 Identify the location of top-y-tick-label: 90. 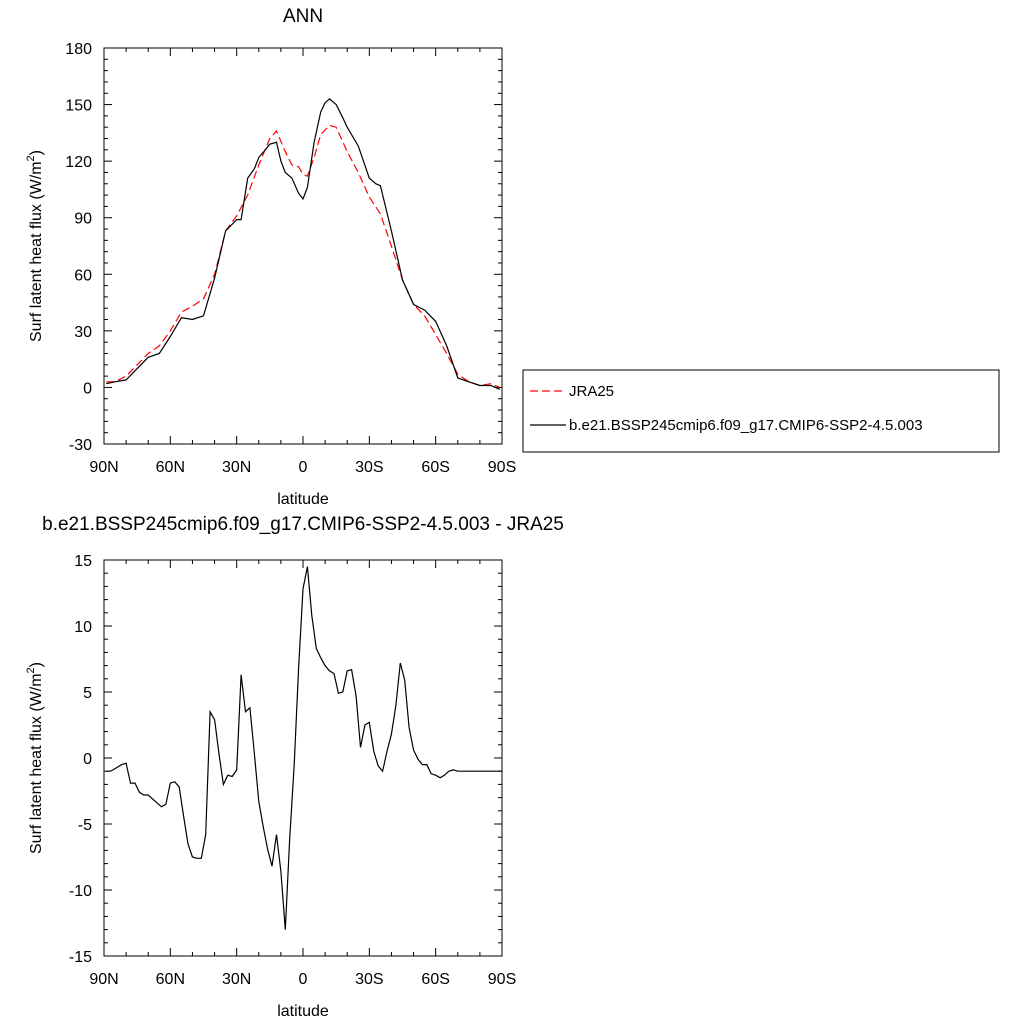
(83, 219).